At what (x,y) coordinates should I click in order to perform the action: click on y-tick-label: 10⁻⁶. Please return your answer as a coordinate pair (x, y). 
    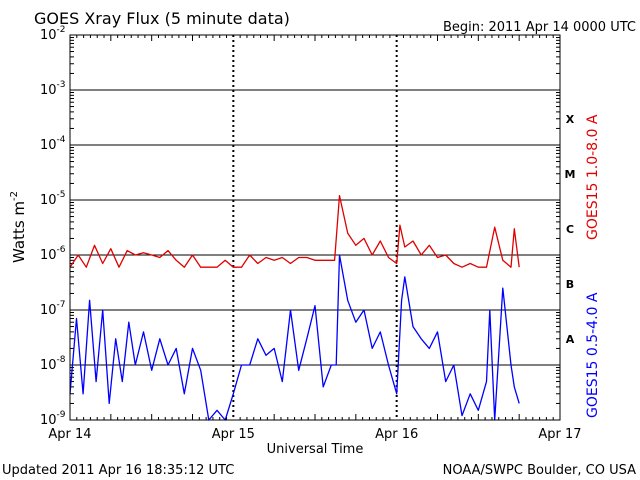
    Looking at the image, I should click on (53, 254).